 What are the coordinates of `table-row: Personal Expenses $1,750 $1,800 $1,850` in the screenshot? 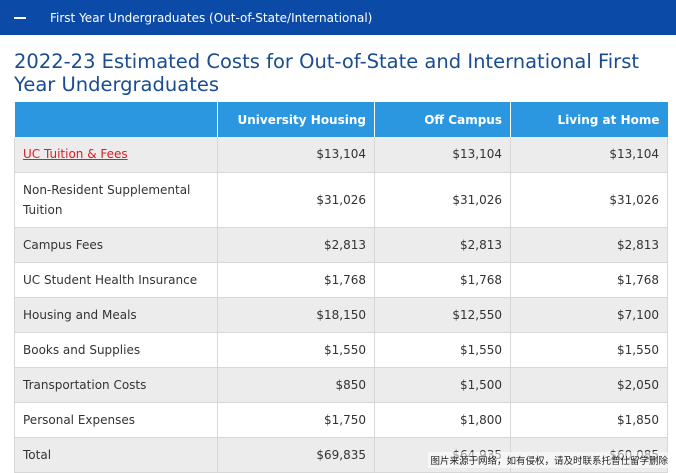 It's located at (341, 419).